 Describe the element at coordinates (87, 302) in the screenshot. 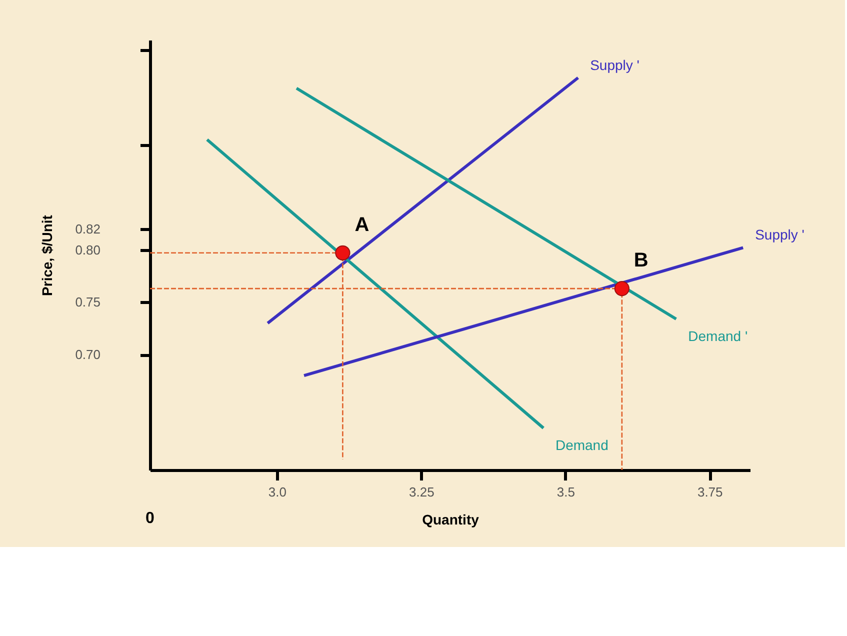

I see `y-tick-label: 0.75` at that location.